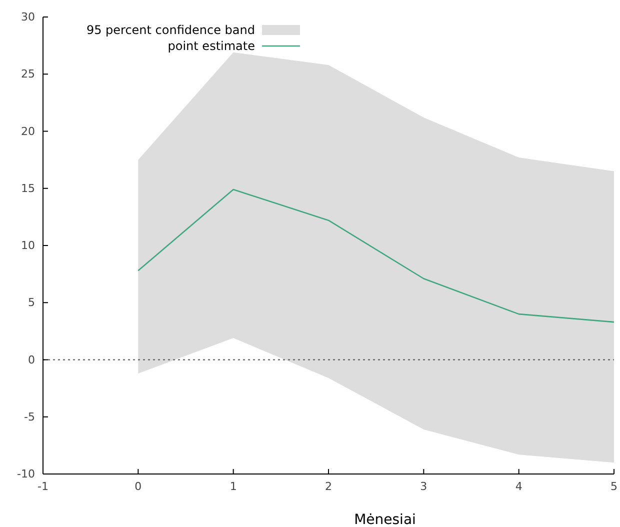 Image resolution: width=620 pixels, height=527 pixels. What do you see at coordinates (328, 486) in the screenshot?
I see `x-tick-label: 2` at bounding box center [328, 486].